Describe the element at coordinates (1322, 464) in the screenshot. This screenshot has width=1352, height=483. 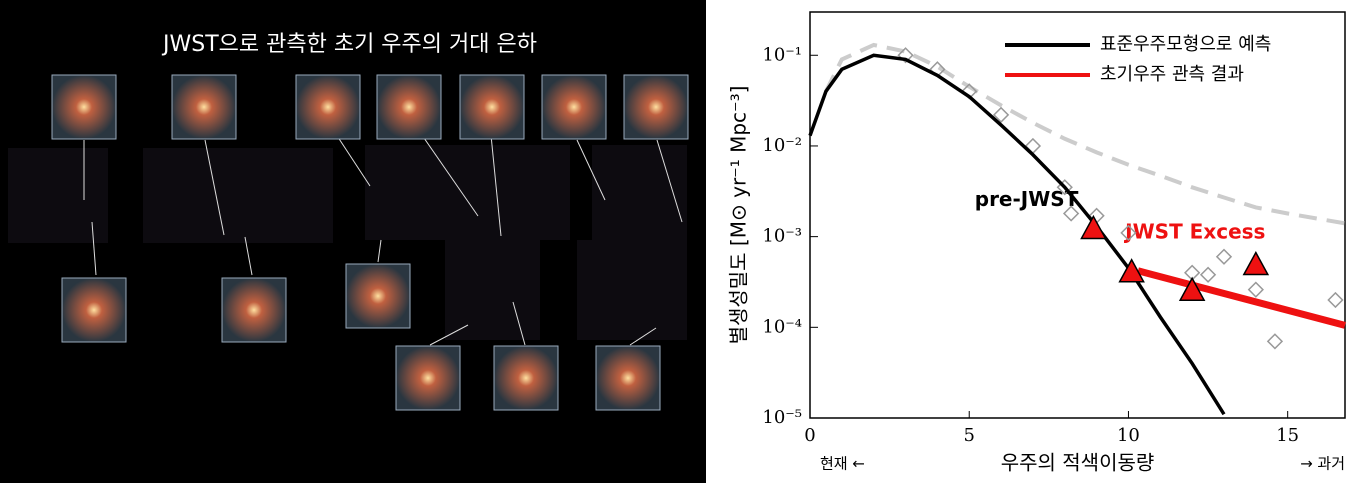
I see `right-note: → 과거` at that location.